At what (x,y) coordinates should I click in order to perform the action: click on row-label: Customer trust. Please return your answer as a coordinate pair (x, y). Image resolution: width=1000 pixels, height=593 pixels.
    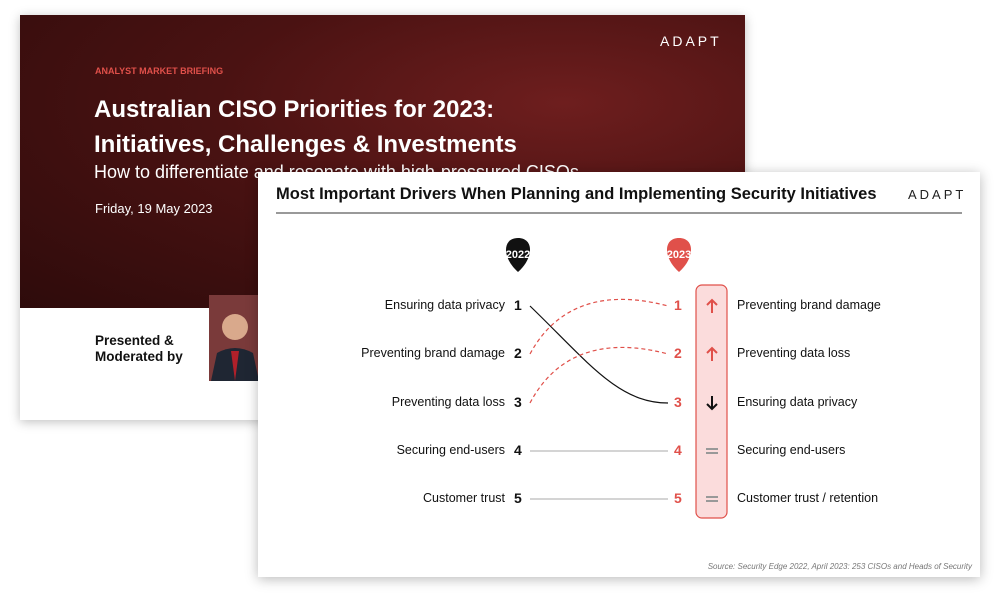
    Looking at the image, I should click on (464, 498).